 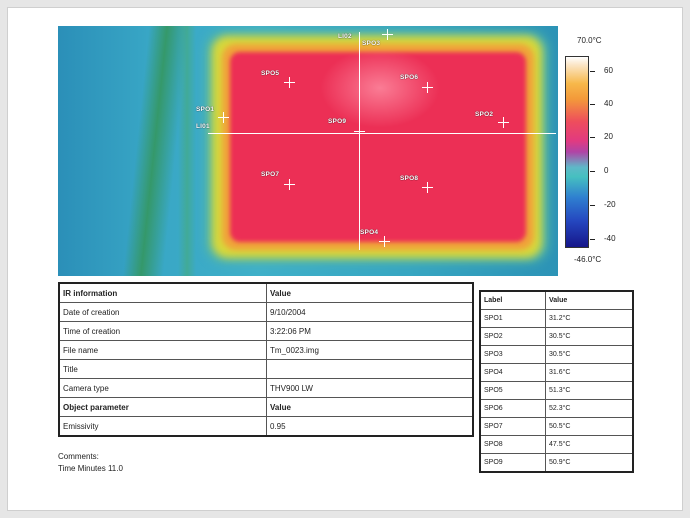 I want to click on table-header-row: IR information Value, so click(x=266, y=292).